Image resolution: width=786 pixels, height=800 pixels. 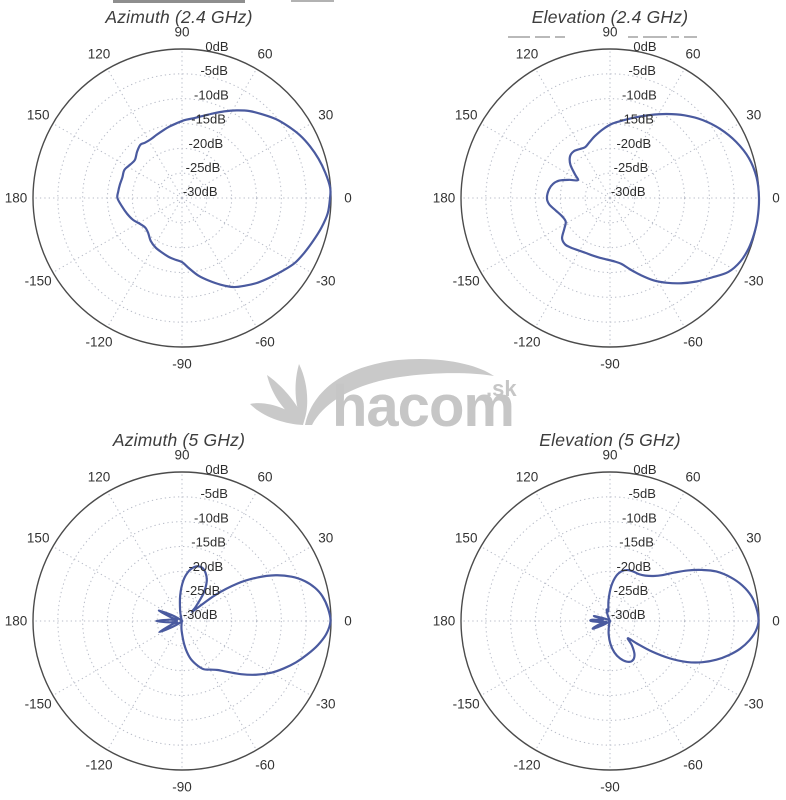 What do you see at coordinates (610, 17) in the screenshot?
I see `chart-title-elevation-2-4ghz: Elevation (2.4 GHz)` at bounding box center [610, 17].